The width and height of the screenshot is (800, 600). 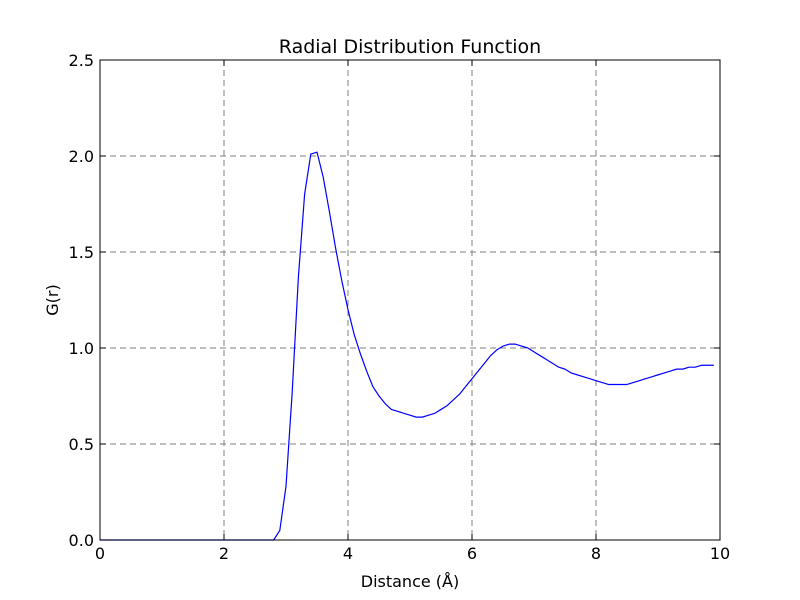 I want to click on y-tick-label: 1.5, so click(x=81, y=252).